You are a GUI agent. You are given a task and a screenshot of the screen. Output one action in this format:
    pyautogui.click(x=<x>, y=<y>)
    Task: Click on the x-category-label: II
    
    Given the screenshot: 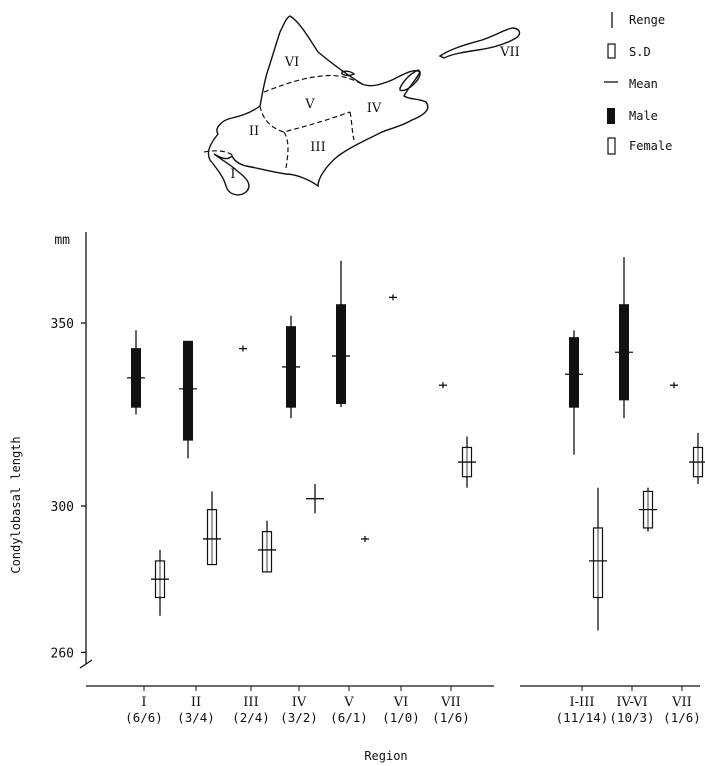 What is the action you would take?
    pyautogui.click(x=196, y=702)
    